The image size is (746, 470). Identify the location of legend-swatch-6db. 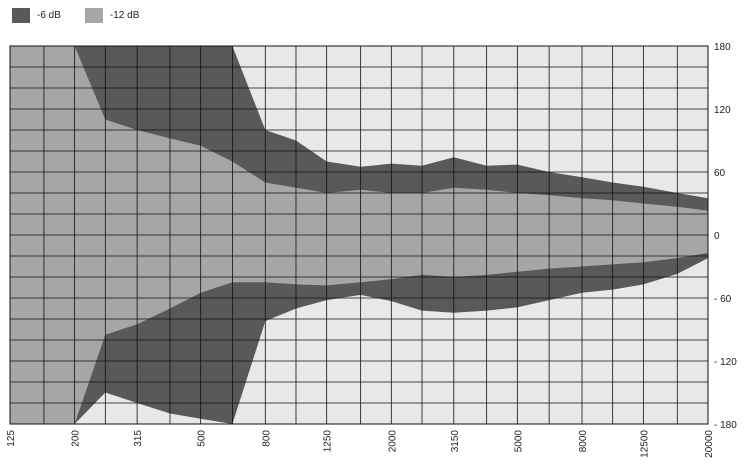
(21, 15).